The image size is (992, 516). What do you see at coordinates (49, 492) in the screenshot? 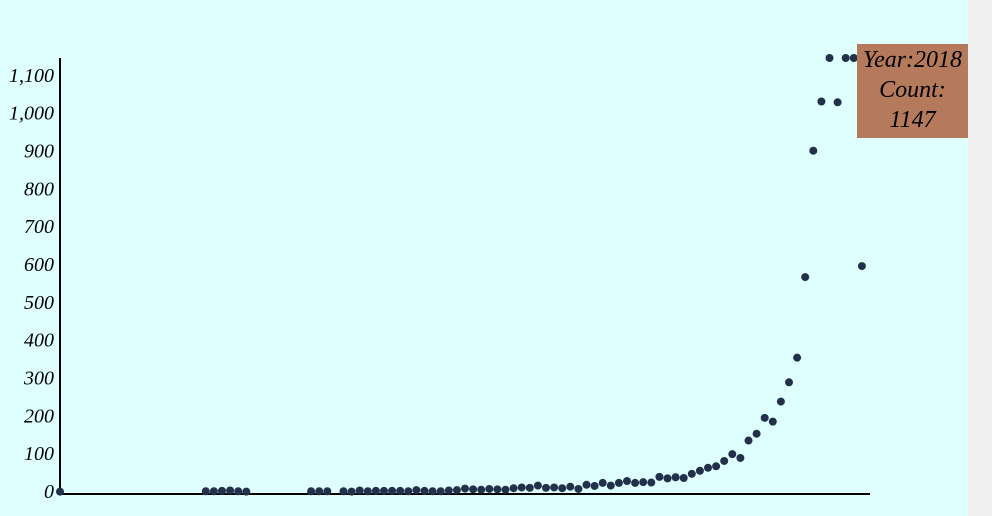
I see `y-tick-label: 0` at bounding box center [49, 492].